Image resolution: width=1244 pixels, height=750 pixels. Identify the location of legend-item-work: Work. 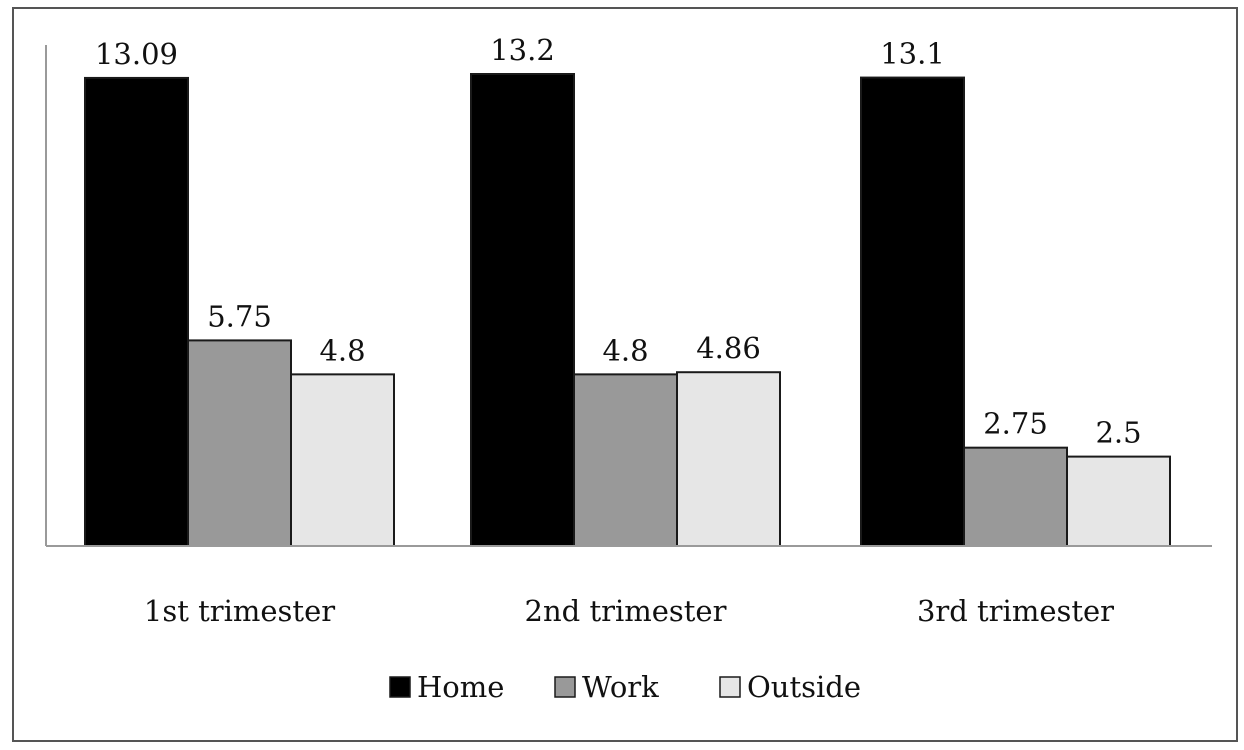
(606, 687).